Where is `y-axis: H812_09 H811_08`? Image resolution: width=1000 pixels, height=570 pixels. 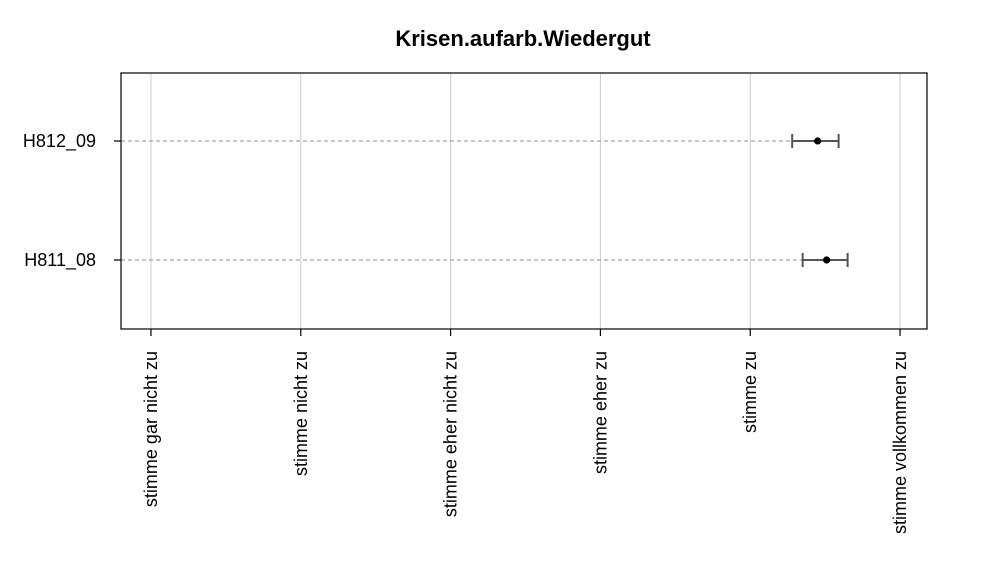
y-axis: H812_09 H811_08 is located at coordinates (72, 201).